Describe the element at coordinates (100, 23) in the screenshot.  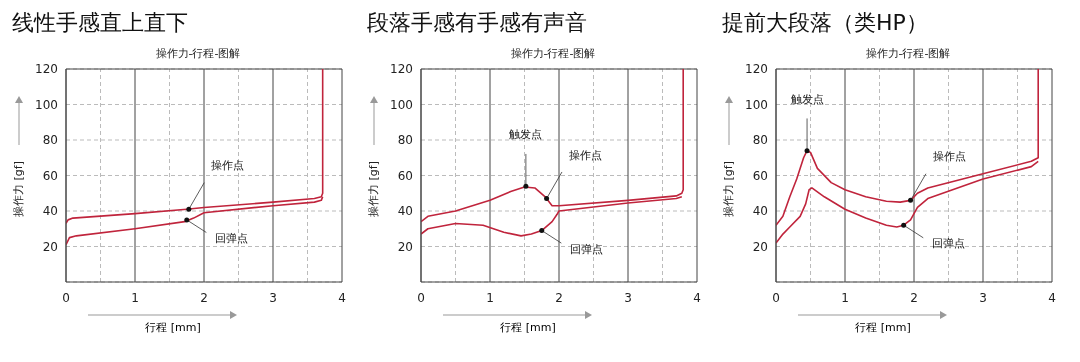
I see `chart-title: 线性手感直上直下` at that location.